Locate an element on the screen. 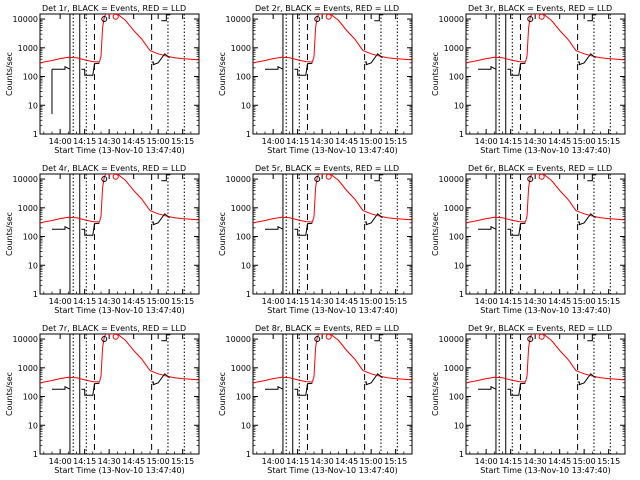  chart-title: Det 8r, BLACK = Events, RED = LLD is located at coordinates (327, 328).